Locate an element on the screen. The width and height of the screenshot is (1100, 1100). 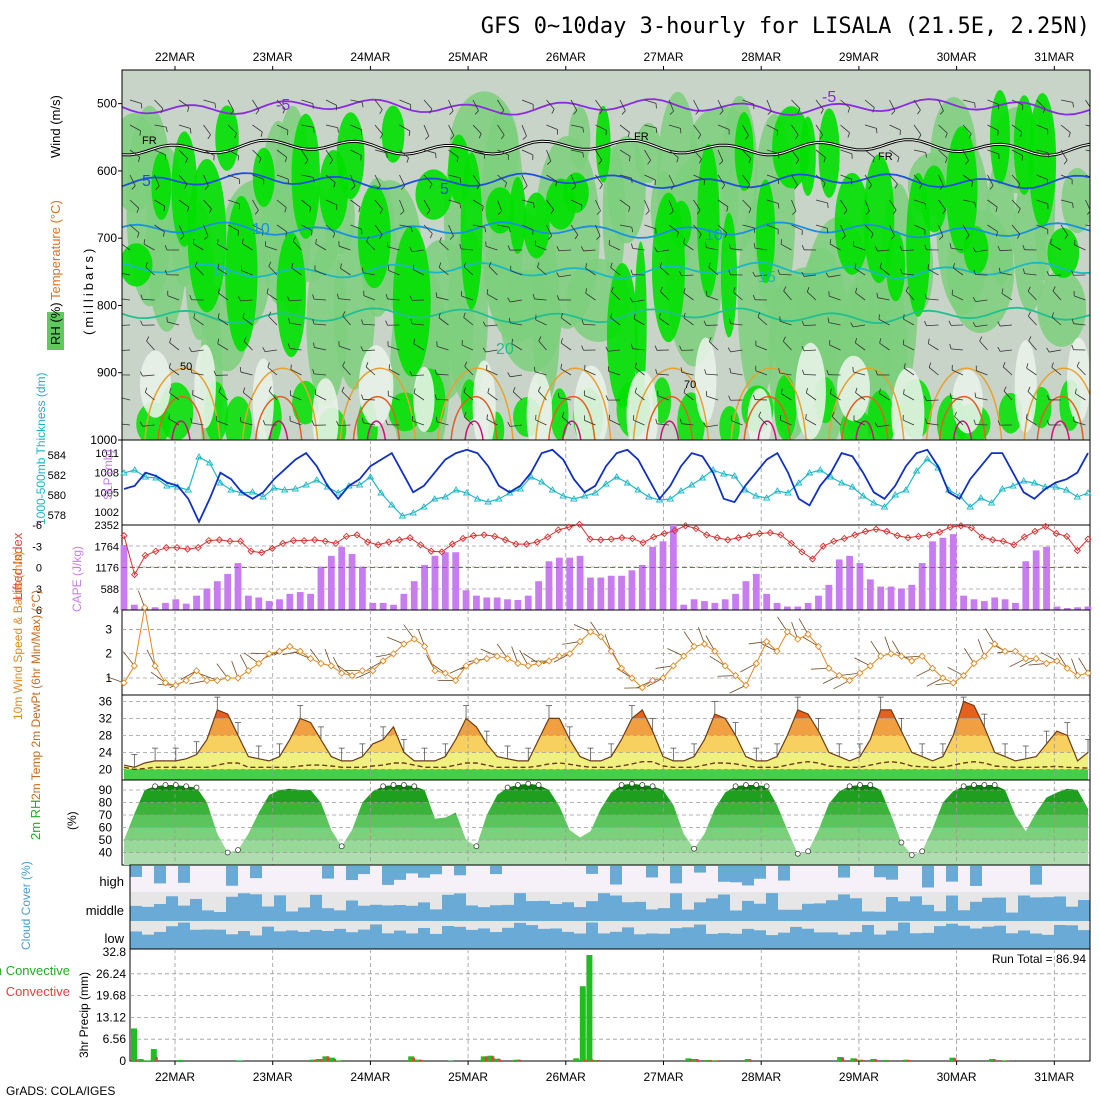
isotherm-label: FR is located at coordinates (641, 137).